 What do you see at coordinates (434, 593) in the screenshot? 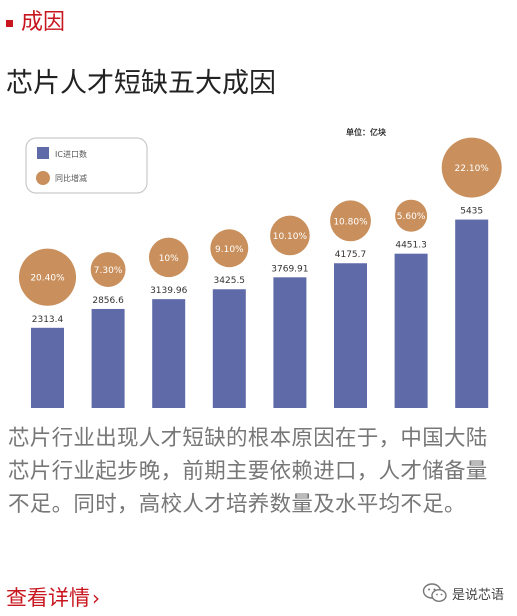
I see `wechat-icon` at bounding box center [434, 593].